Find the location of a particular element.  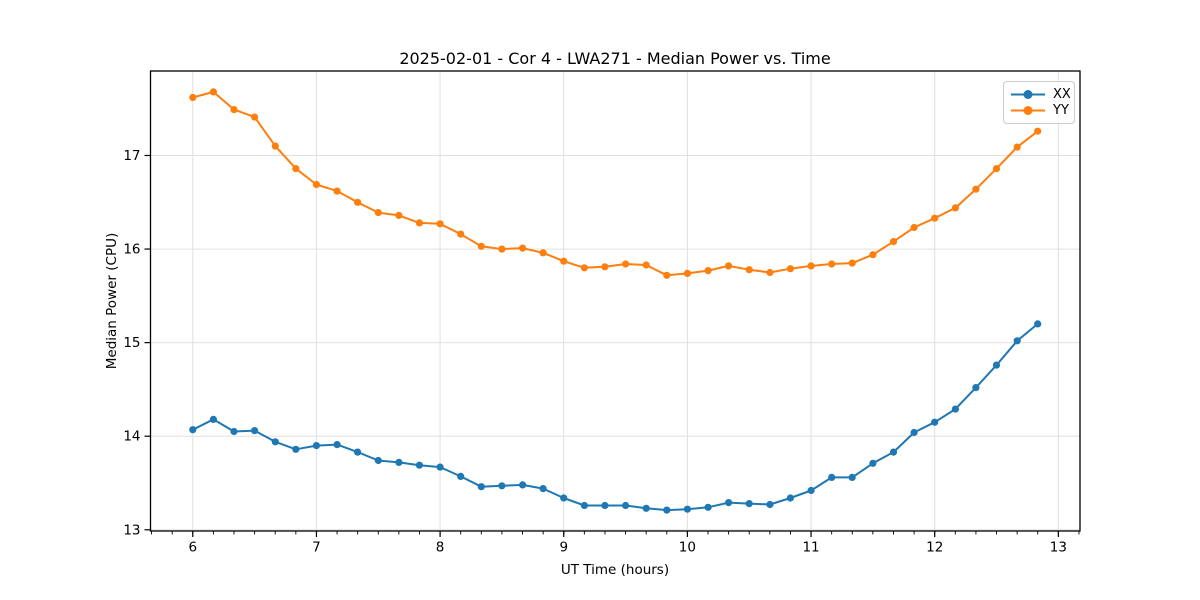

legend-item-xx: XX is located at coordinates (1040, 94).